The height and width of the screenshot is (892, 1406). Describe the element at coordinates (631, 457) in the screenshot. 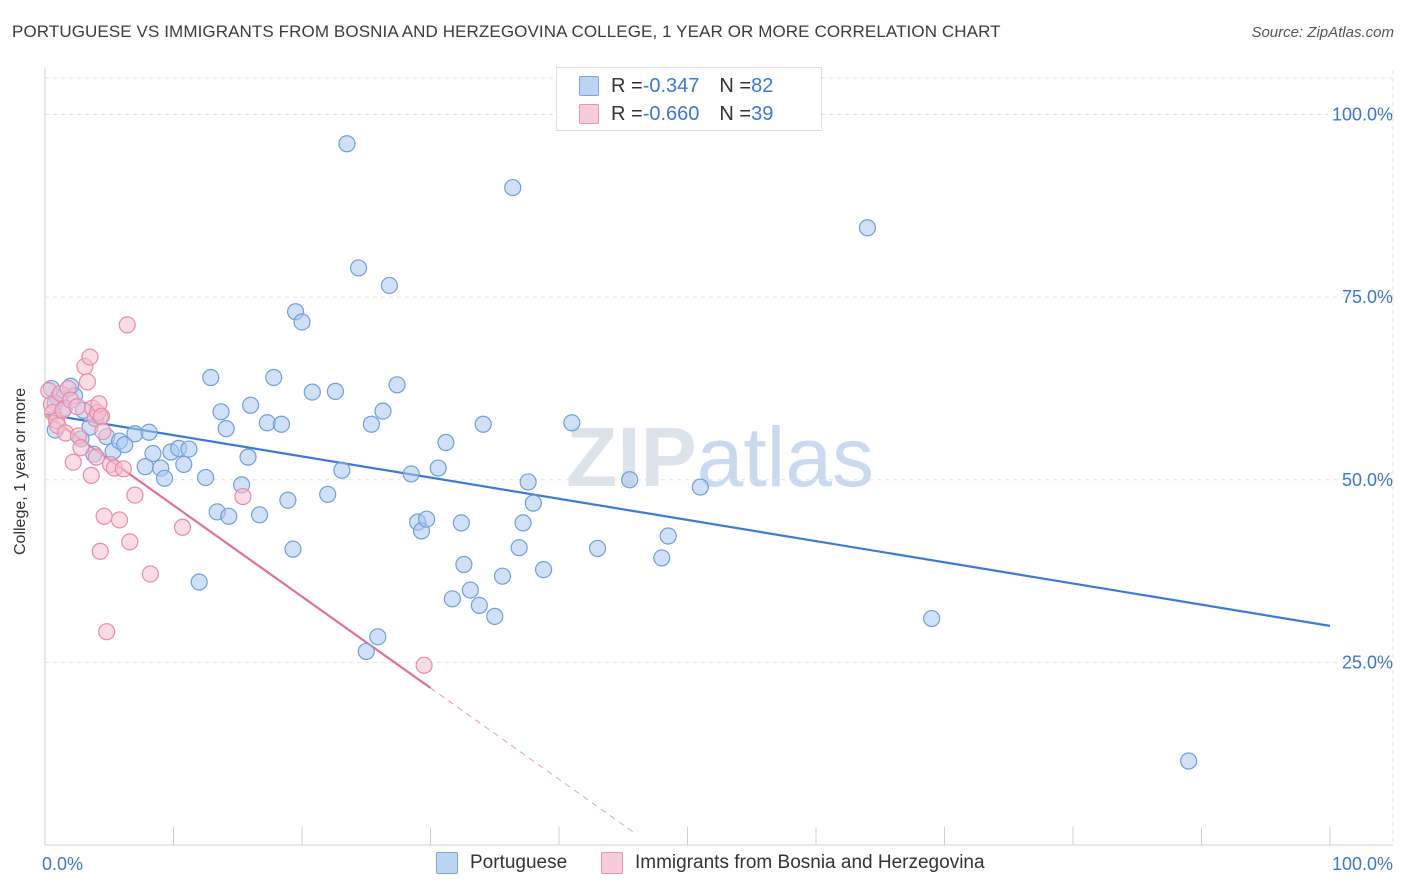

I see `watermark-zip: ZIP` at that location.